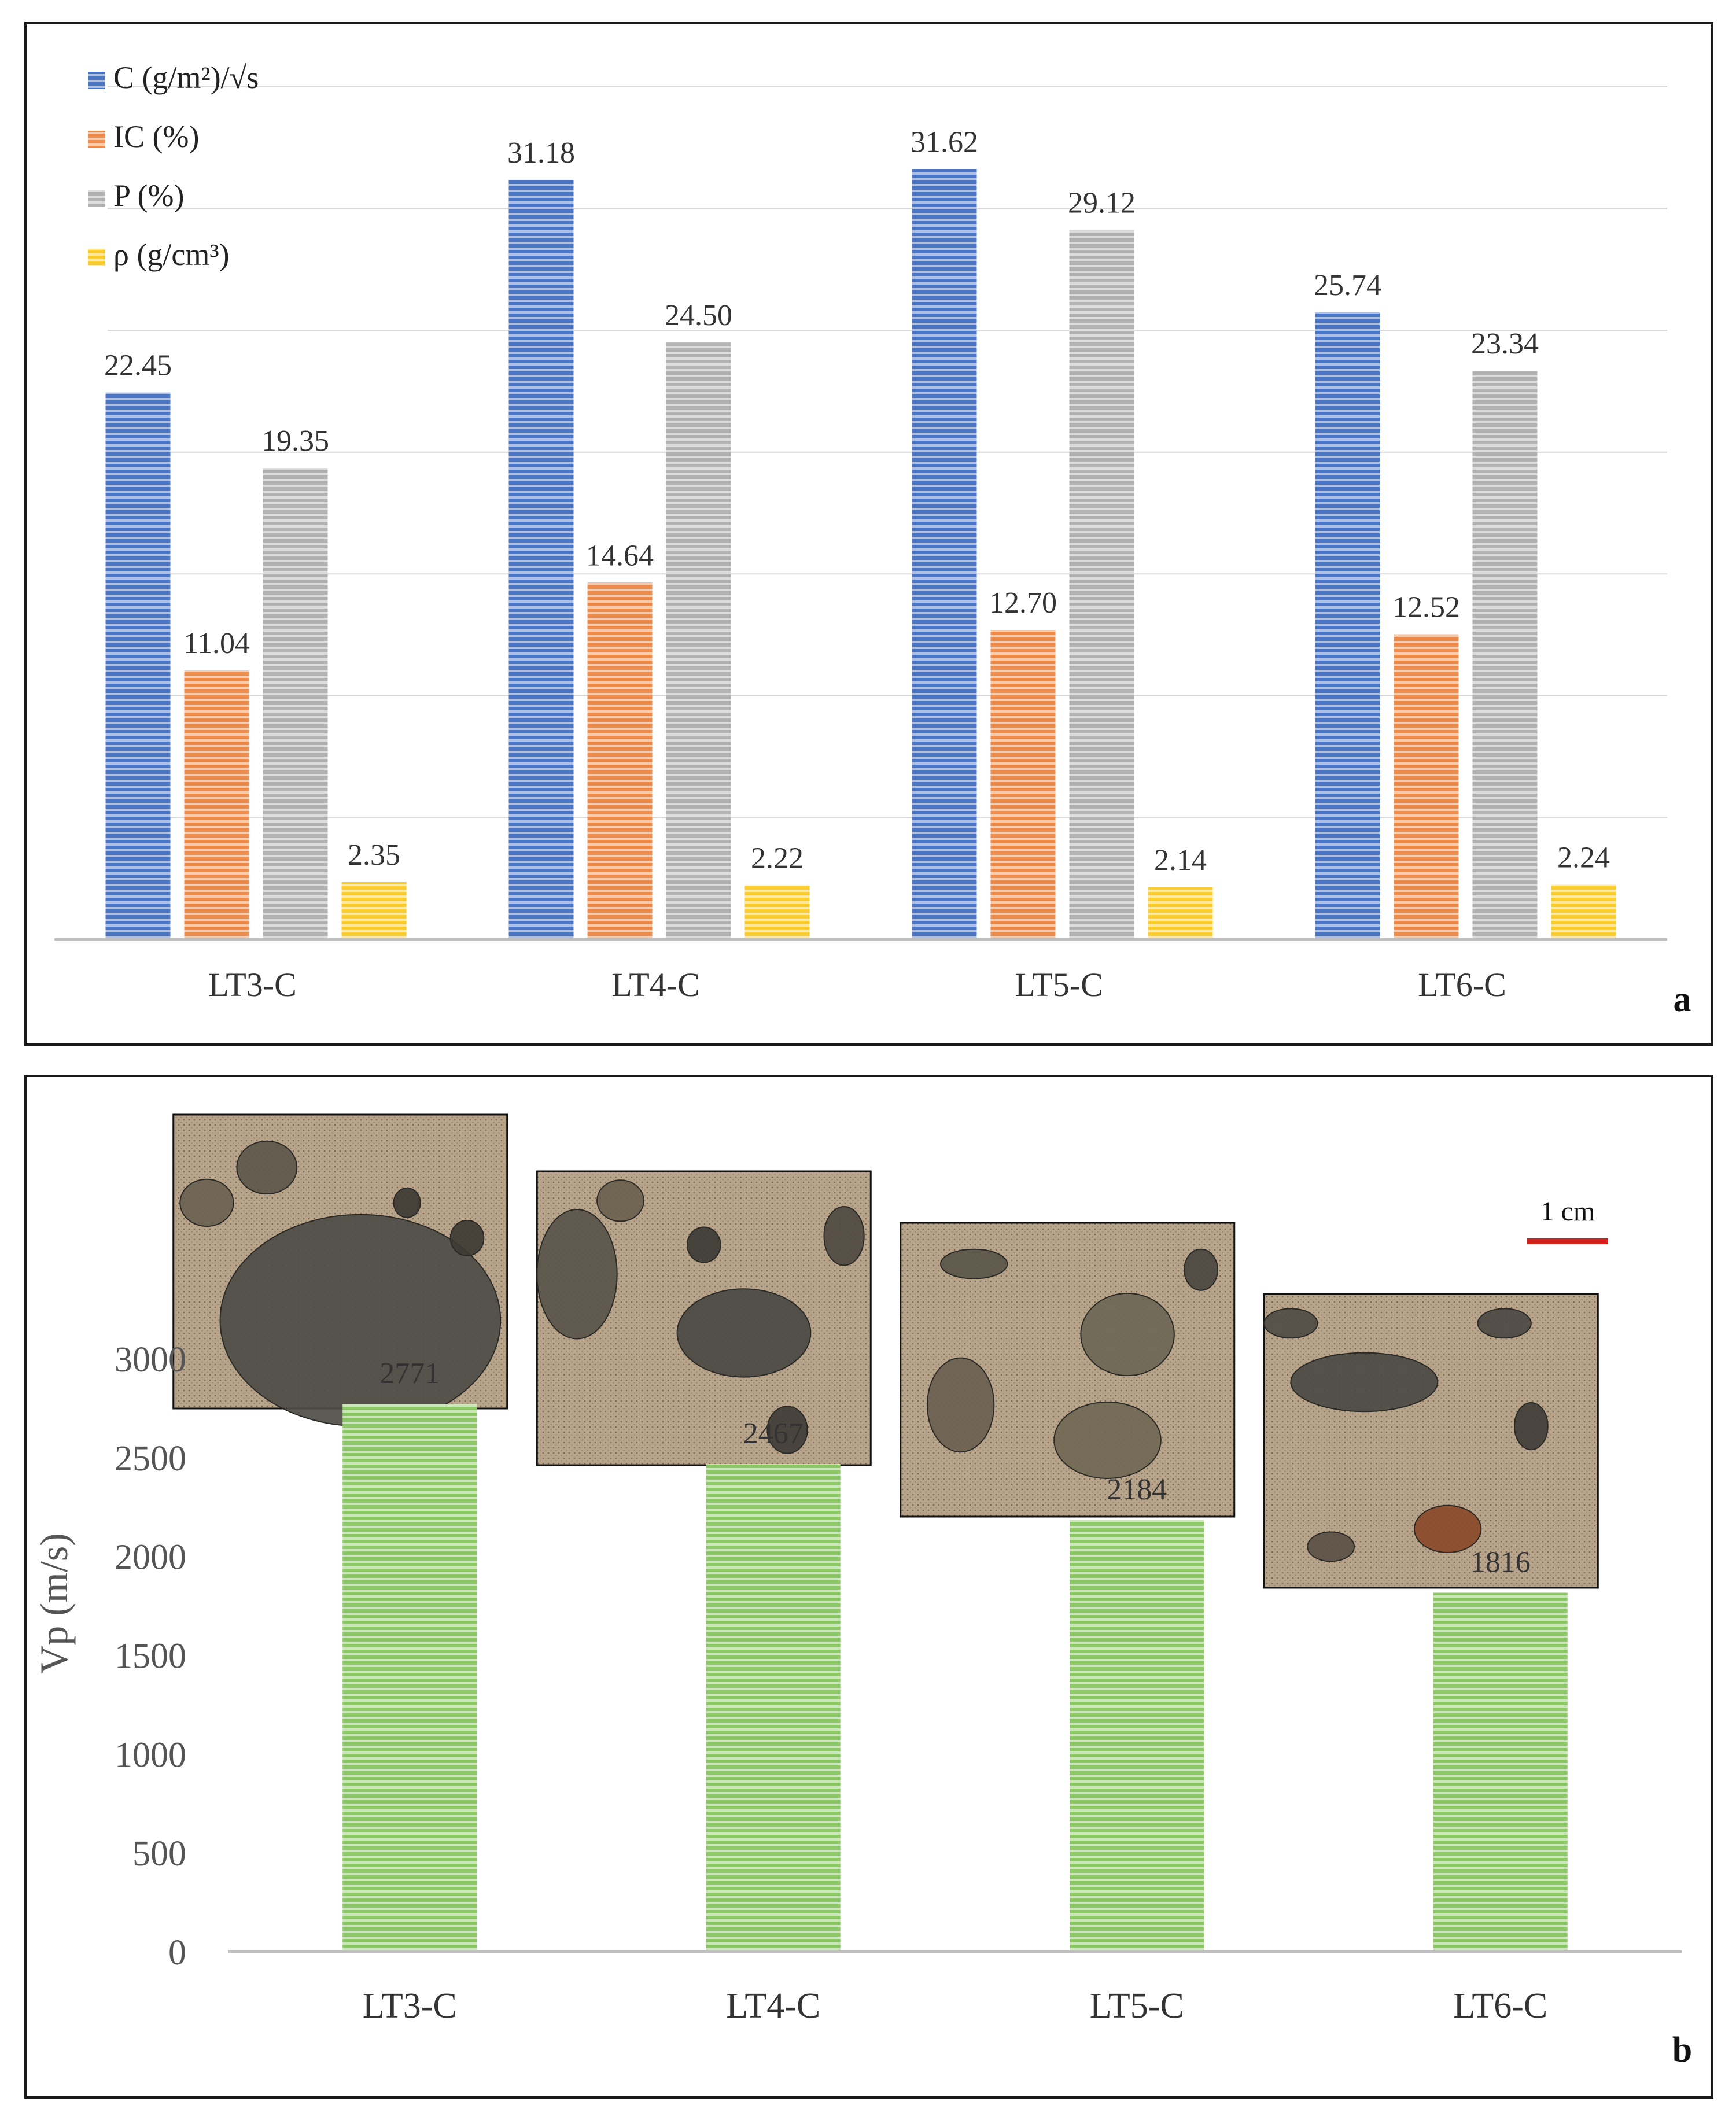  Describe the element at coordinates (698, 641) in the screenshot. I see `bar-P-LT4-C` at that location.